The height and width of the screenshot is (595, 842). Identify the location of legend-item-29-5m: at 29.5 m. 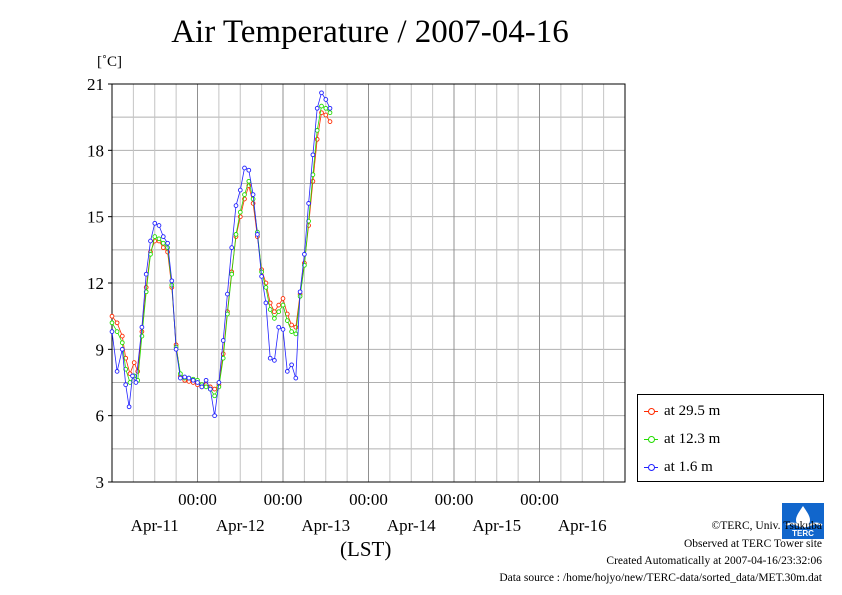
(682, 411).